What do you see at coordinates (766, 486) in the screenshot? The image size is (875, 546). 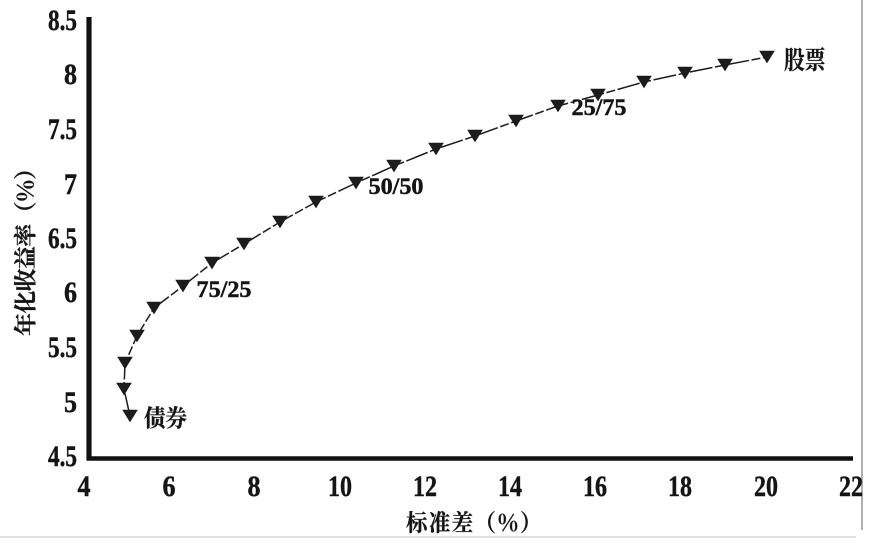 I see `svg-text: 20` at bounding box center [766, 486].